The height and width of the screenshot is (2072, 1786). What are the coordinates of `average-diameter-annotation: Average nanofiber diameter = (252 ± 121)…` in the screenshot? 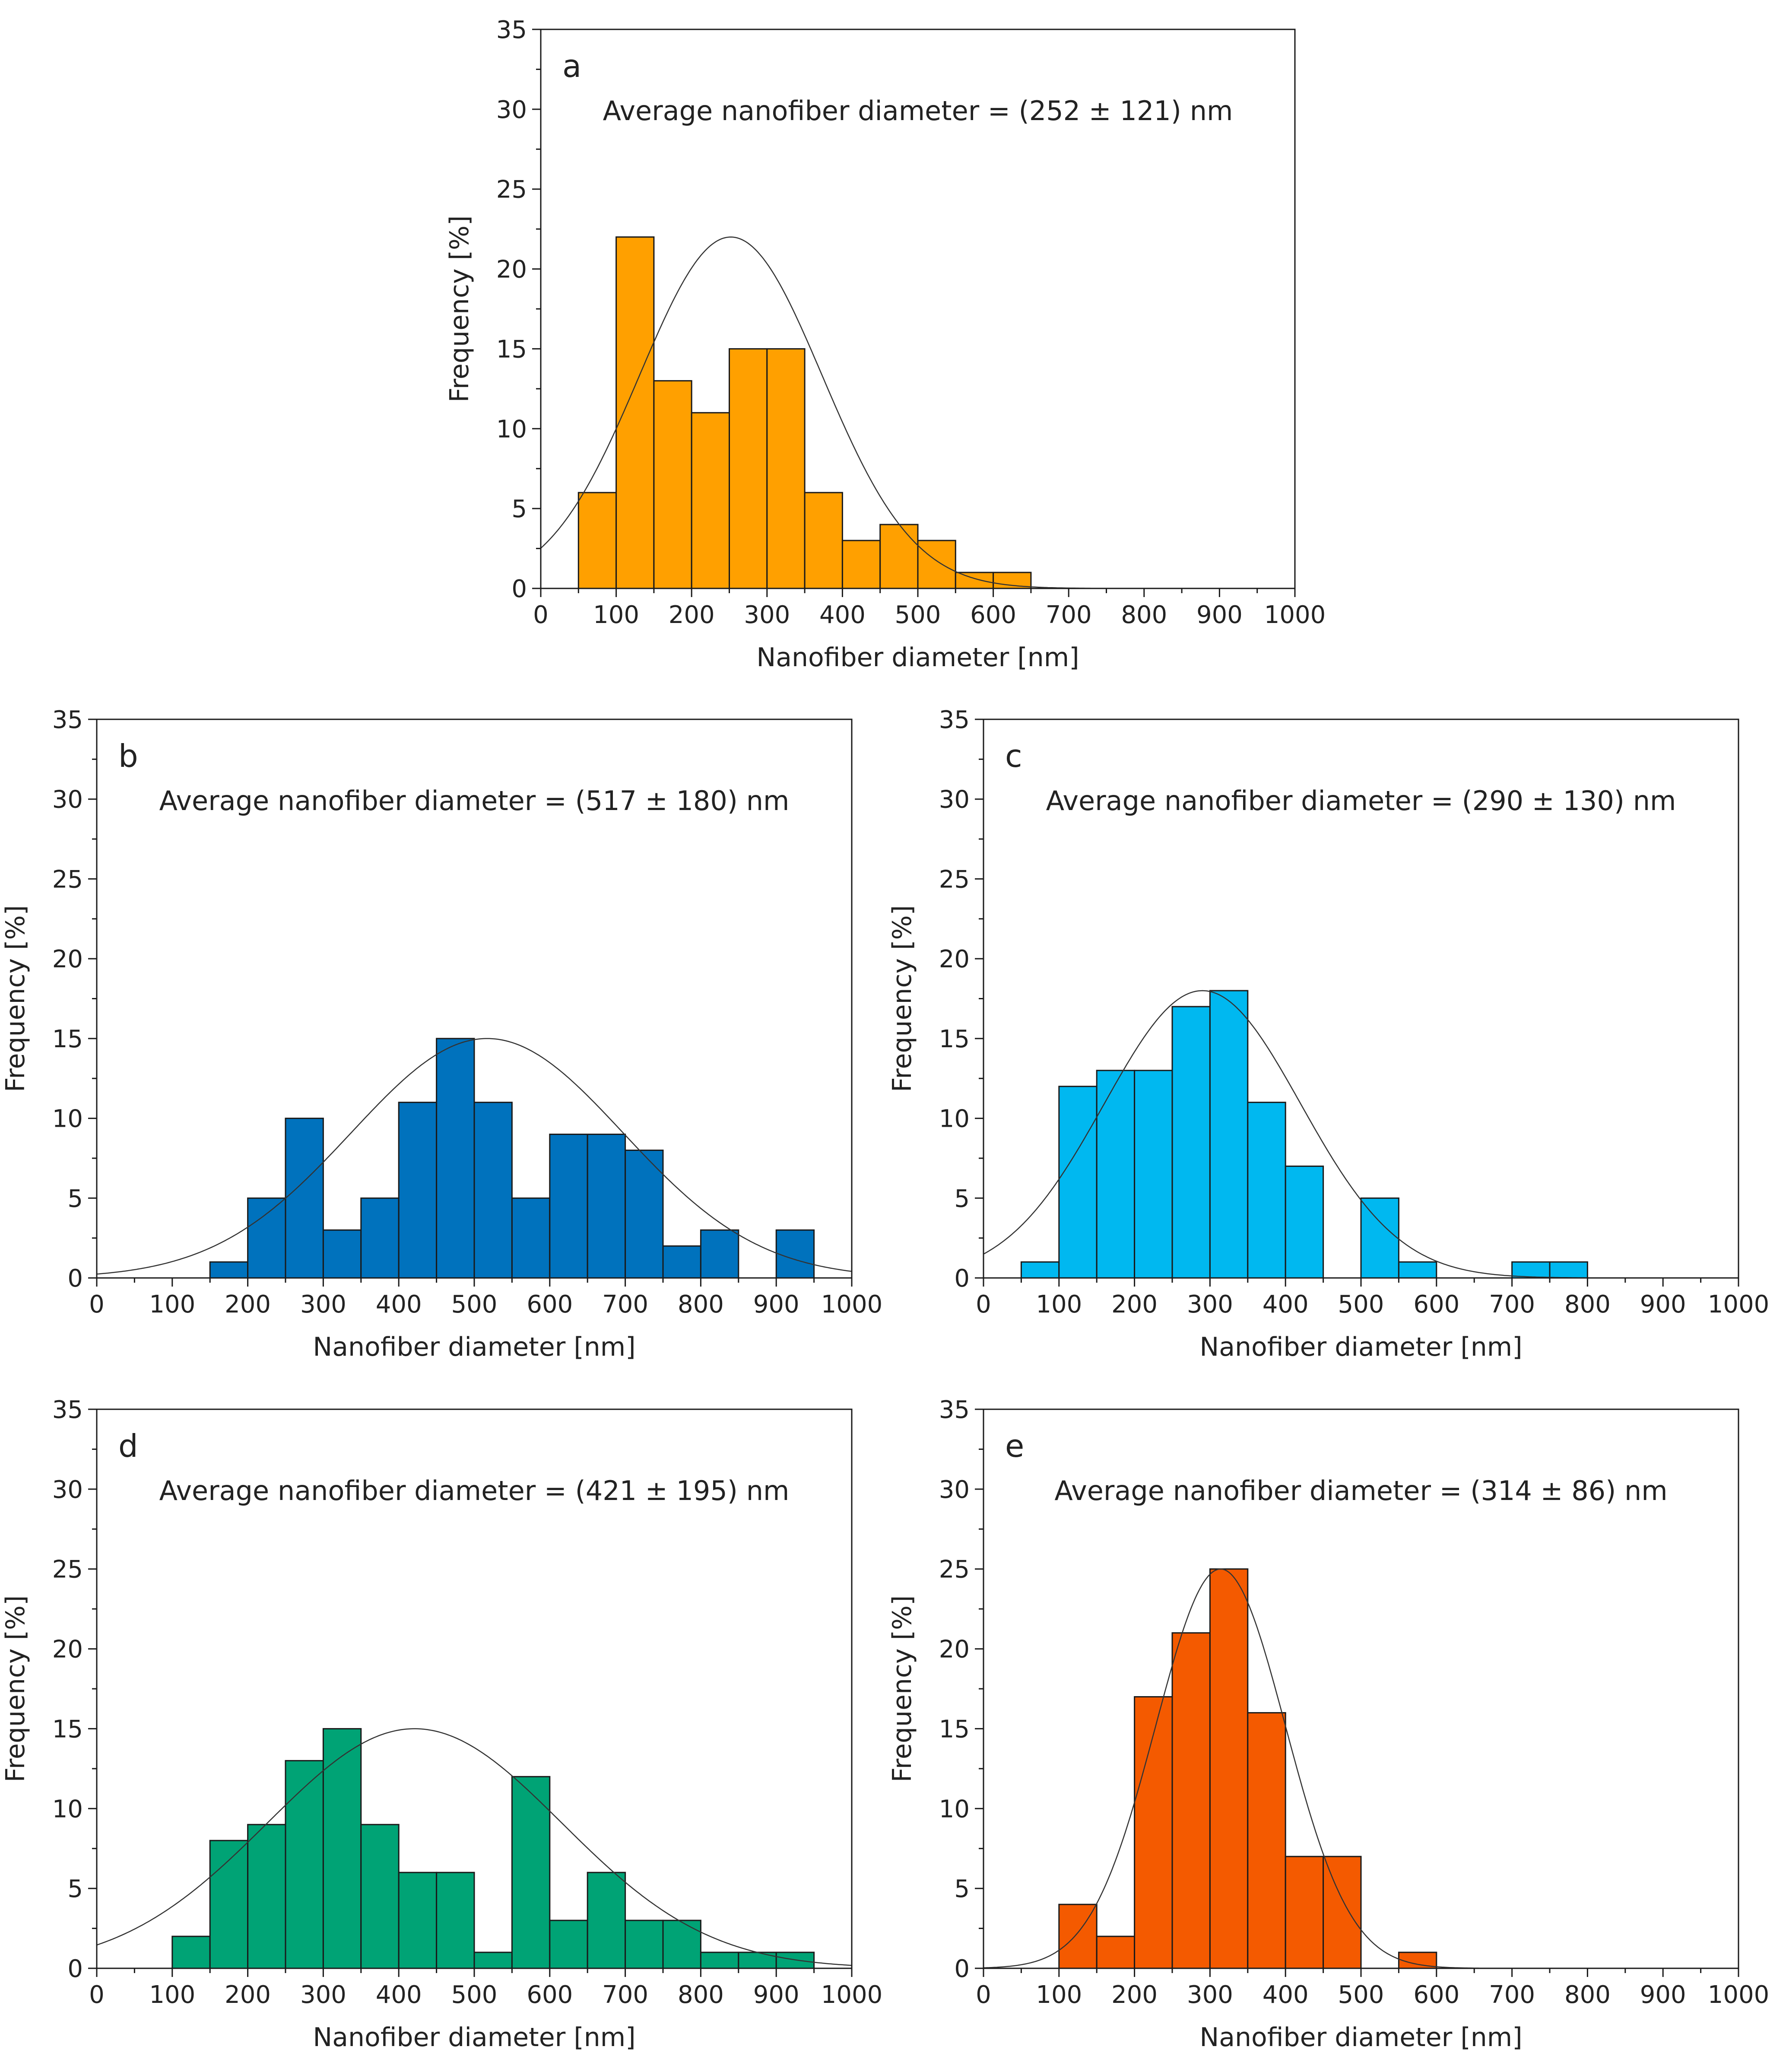 It's located at (918, 111).